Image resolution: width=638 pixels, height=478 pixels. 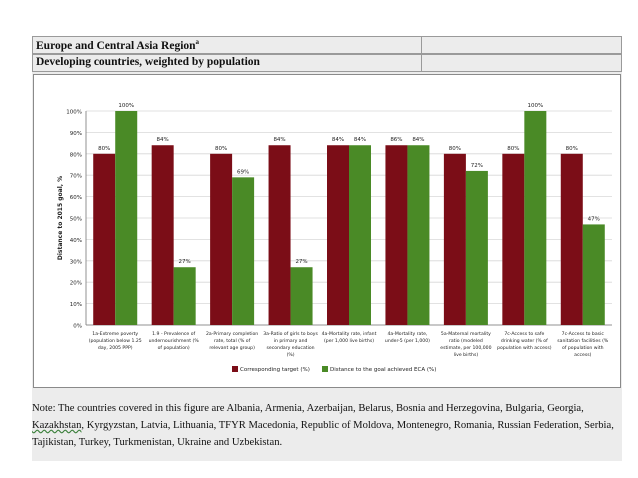 I want to click on legend-label: Corresponding target (%), so click(x=275, y=370).